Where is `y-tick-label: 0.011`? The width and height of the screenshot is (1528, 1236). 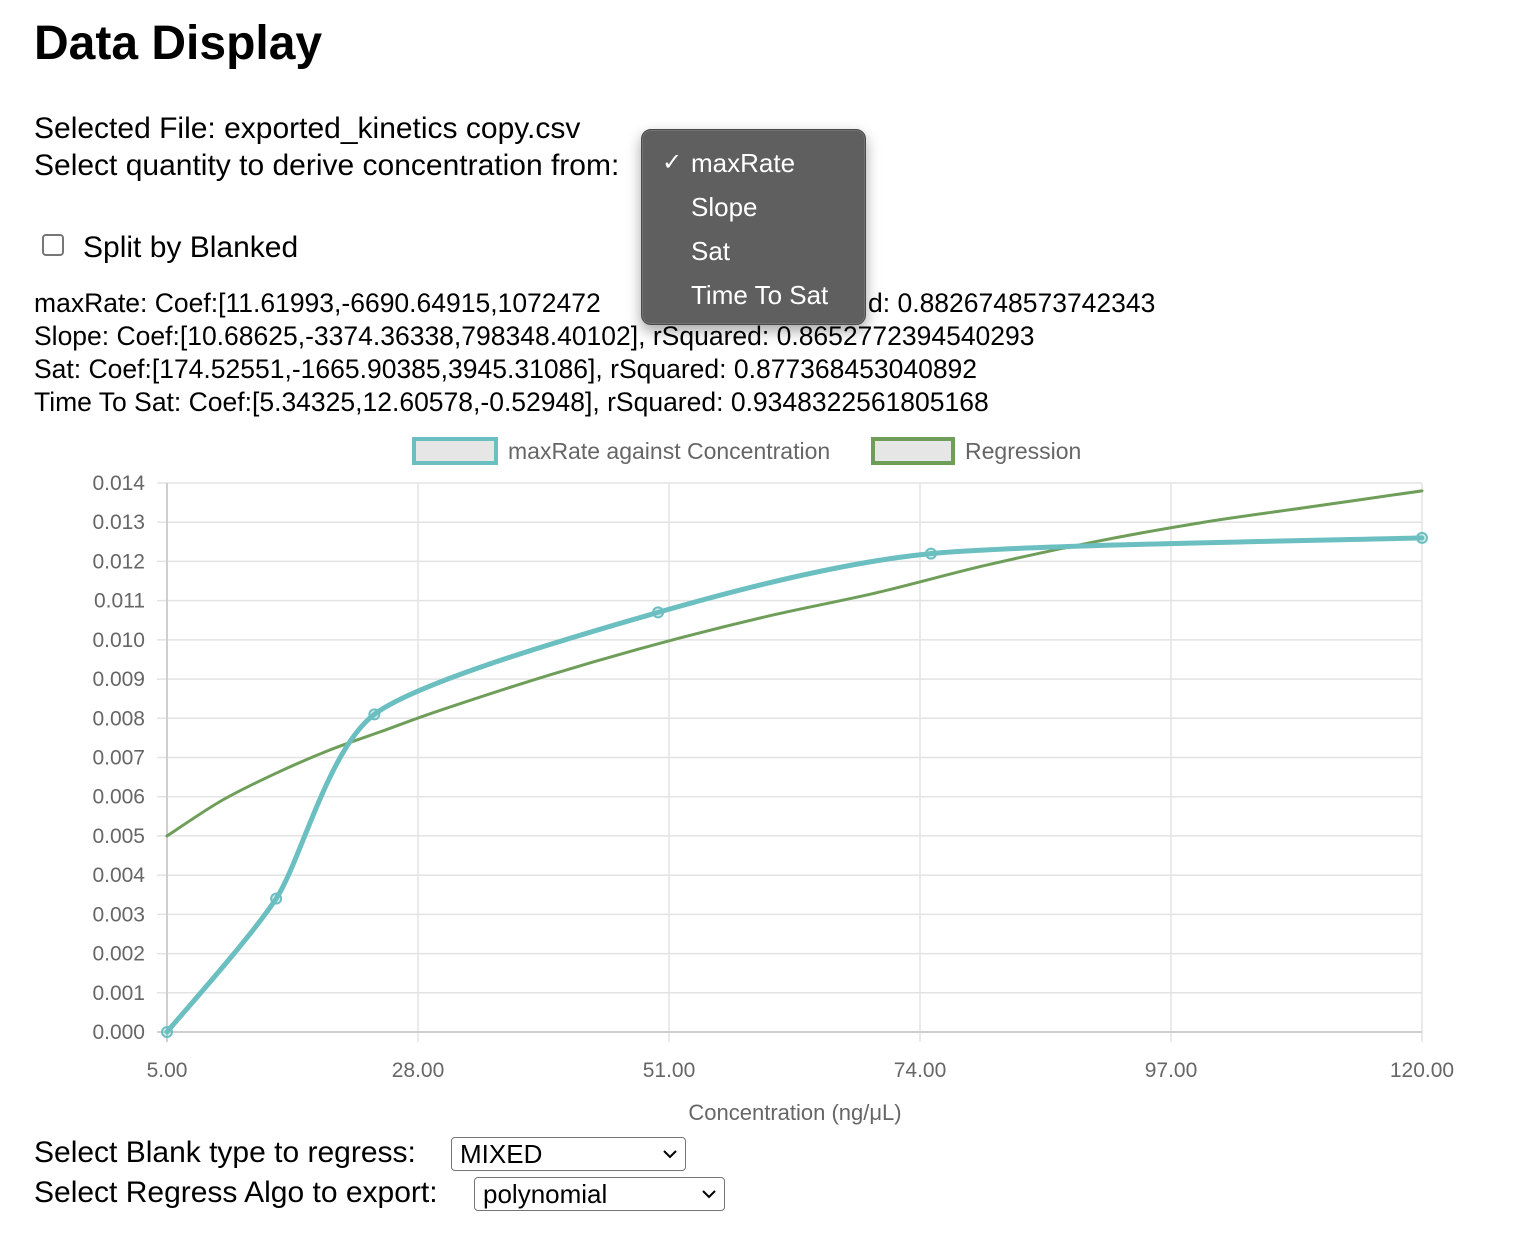 y-tick-label: 0.011 is located at coordinates (119, 601).